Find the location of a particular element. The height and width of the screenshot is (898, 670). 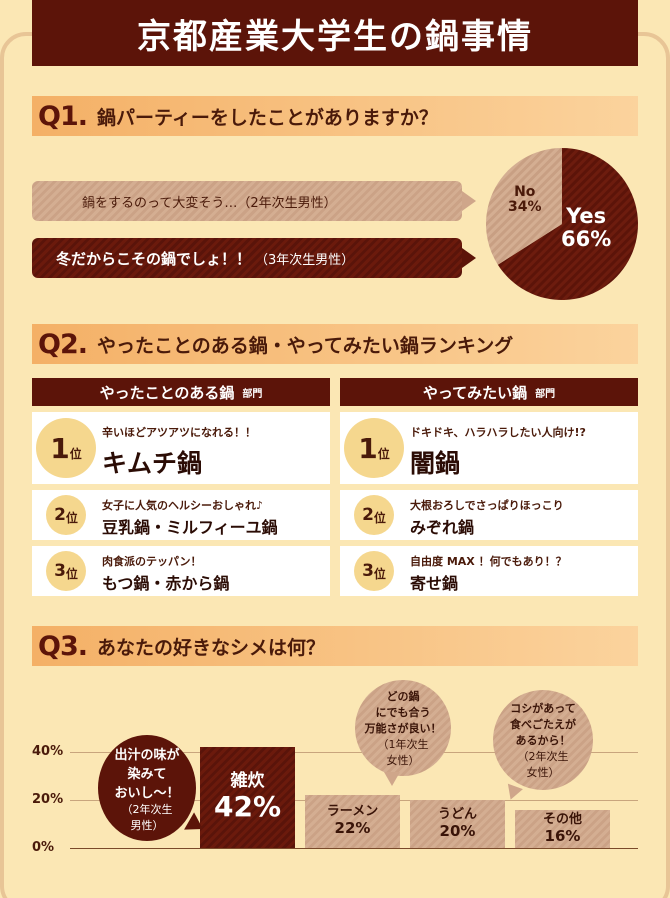

ranking-want-heading: やってみたい鍋 部門 is located at coordinates (489, 392).